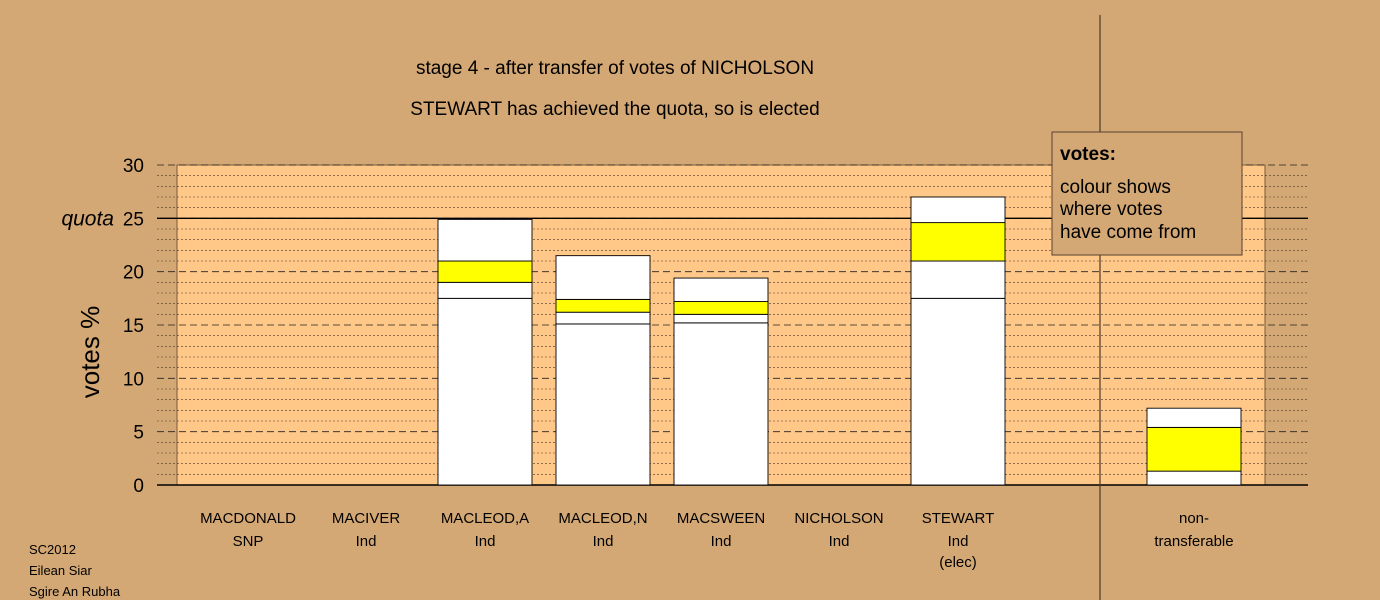 Image resolution: width=1380 pixels, height=600 pixels. What do you see at coordinates (485, 518) in the screenshot?
I see `x-category-label: MACLEOD,A` at bounding box center [485, 518].